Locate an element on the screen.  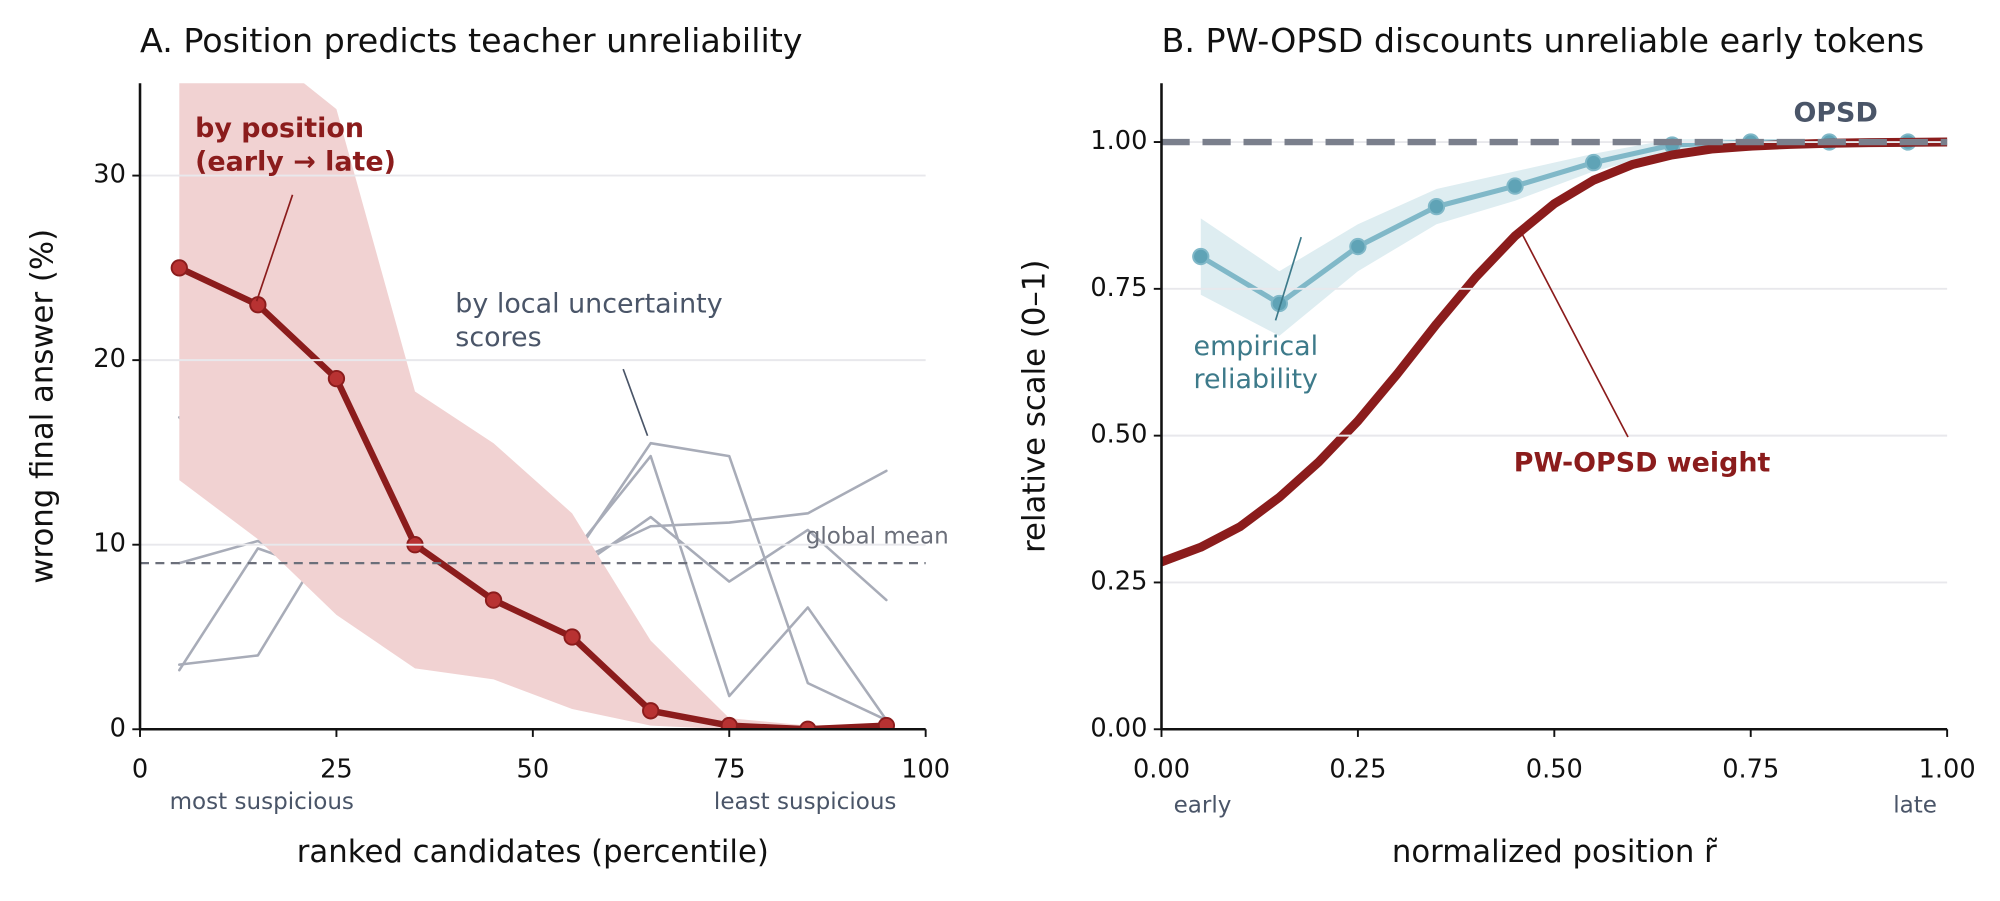
x-tick-label: 0.50 is located at coordinates (1554, 769).